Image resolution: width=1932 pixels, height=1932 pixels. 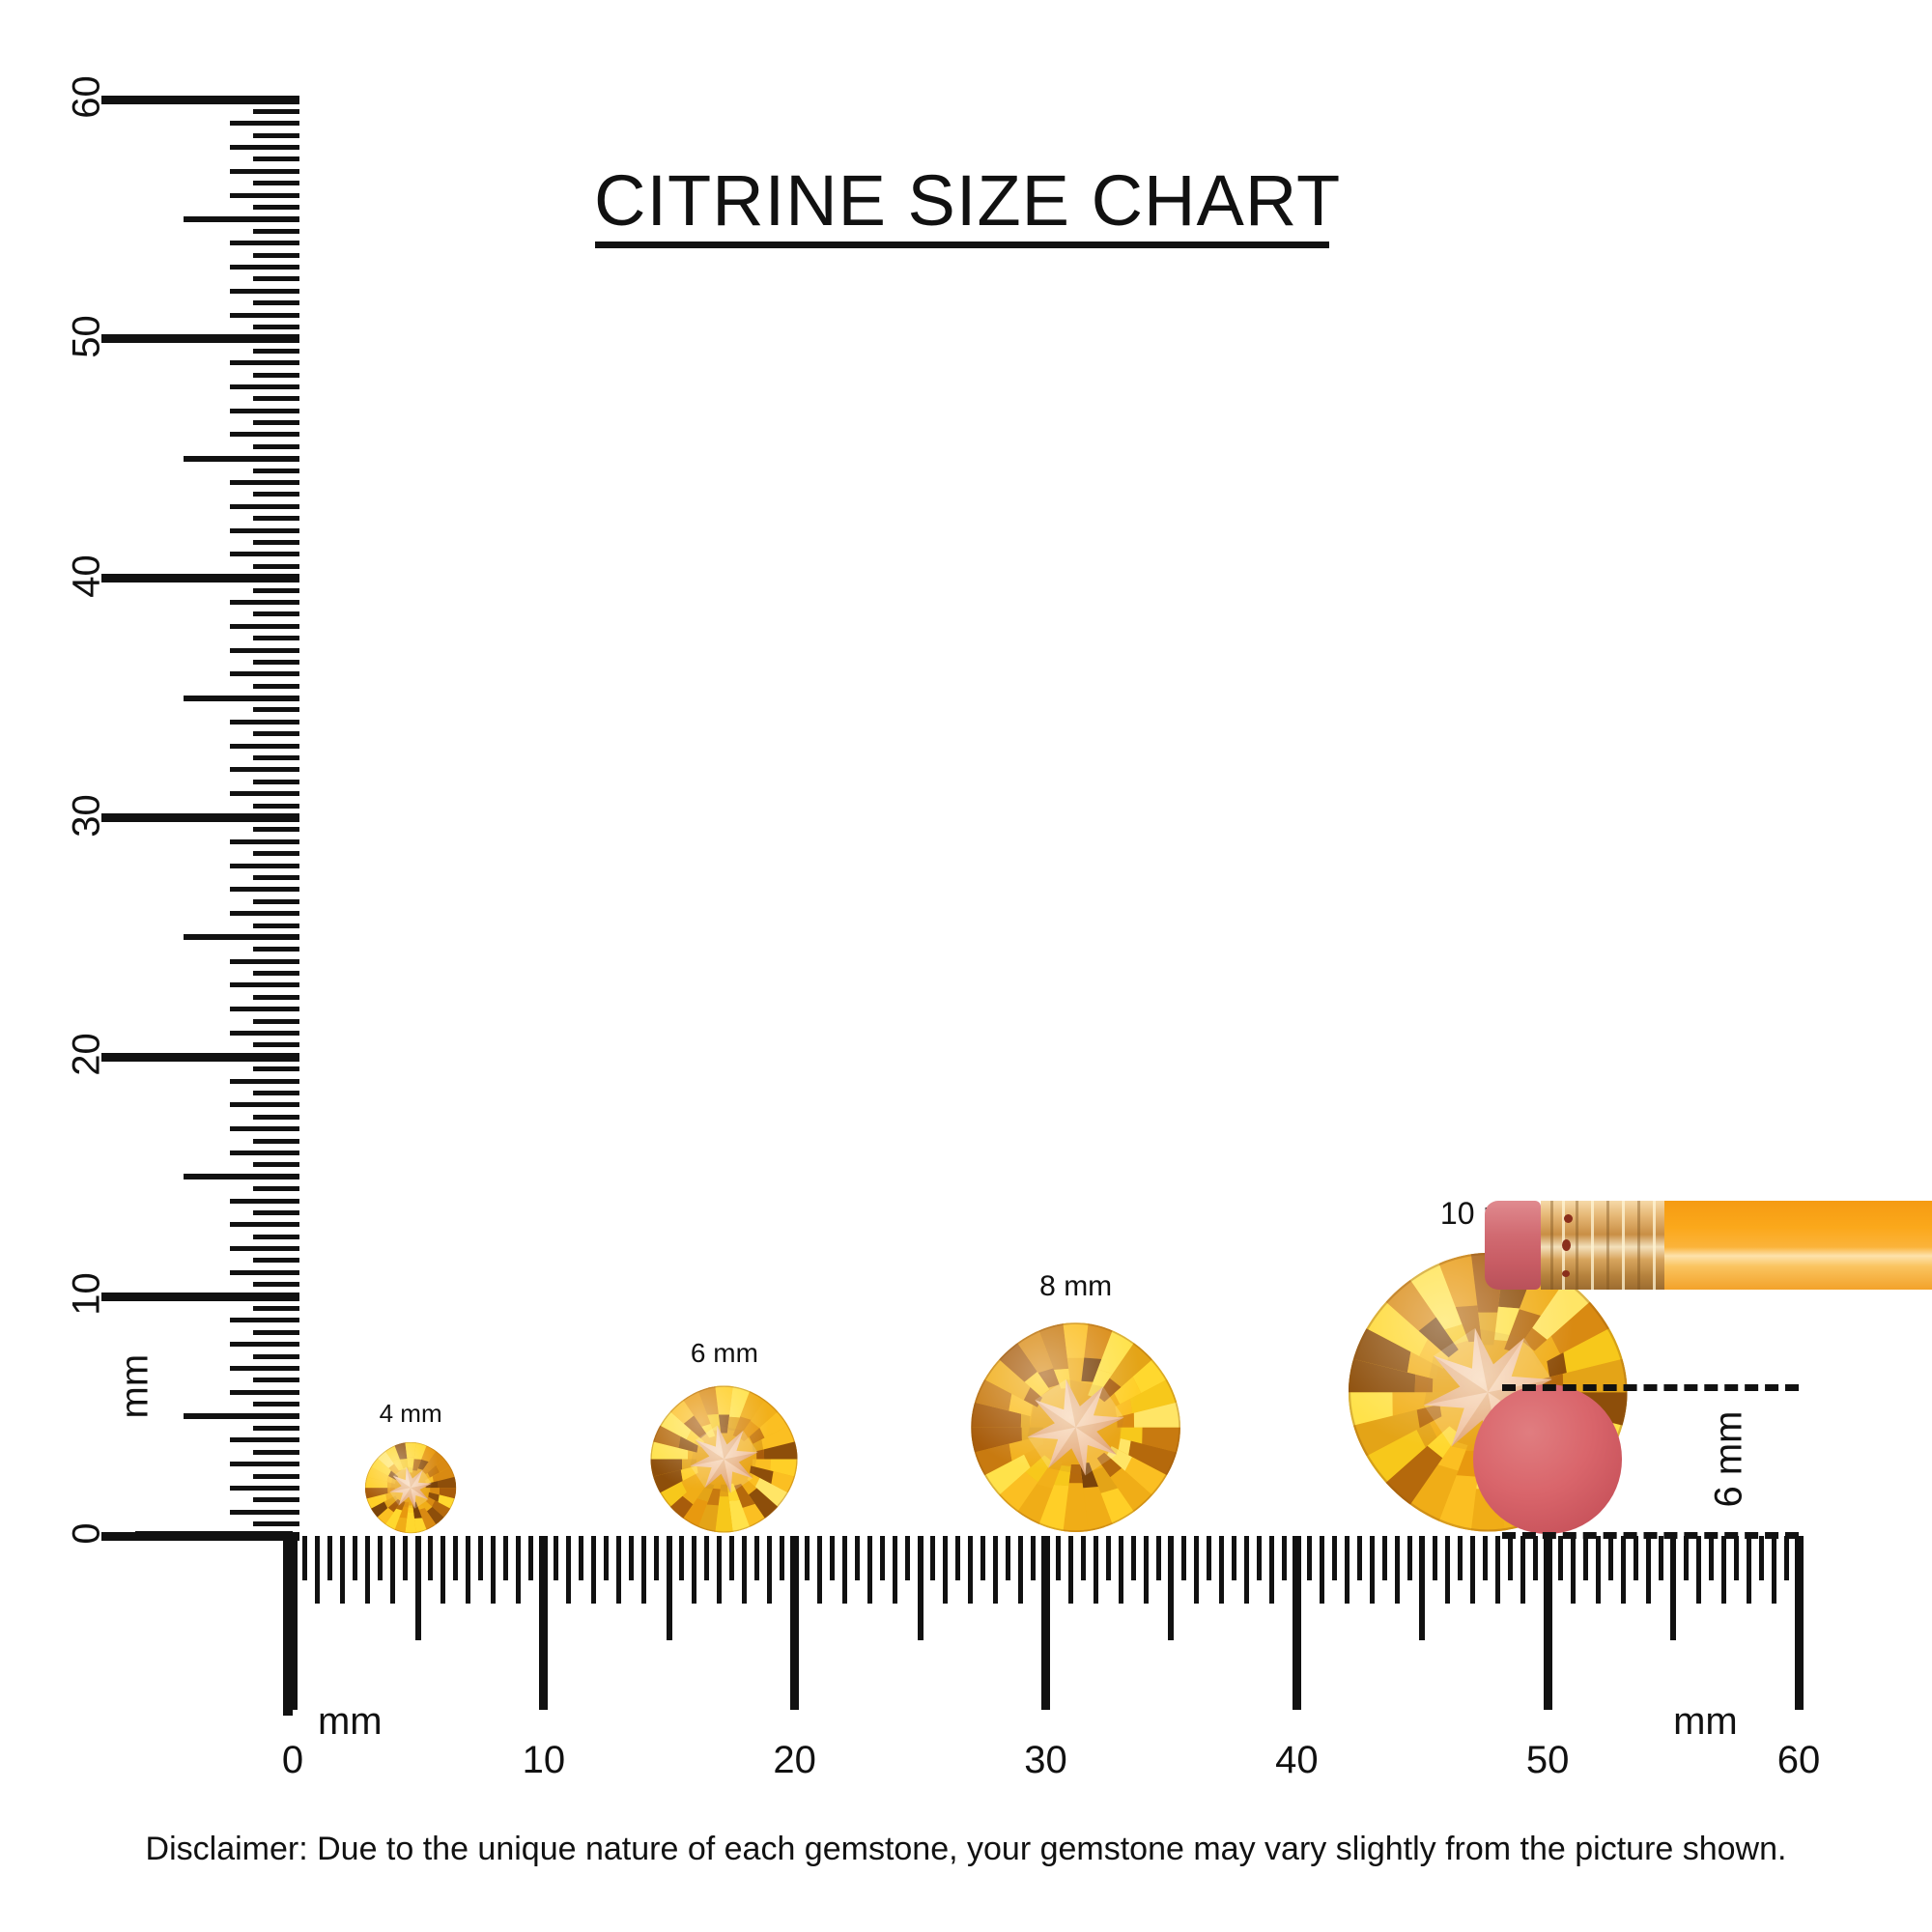 What do you see at coordinates (1513, 1245) in the screenshot?
I see `pencil-eraser-tip` at bounding box center [1513, 1245].